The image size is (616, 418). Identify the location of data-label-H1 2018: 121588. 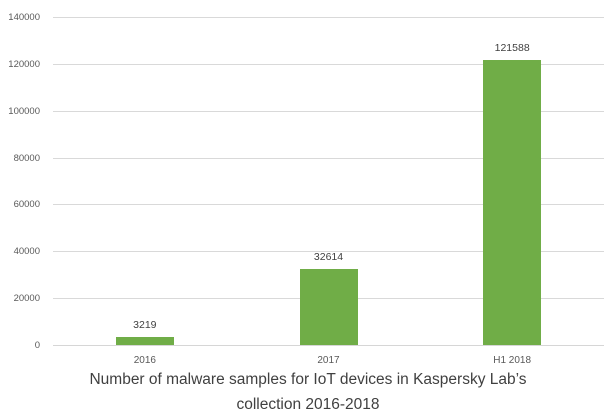
(512, 48).